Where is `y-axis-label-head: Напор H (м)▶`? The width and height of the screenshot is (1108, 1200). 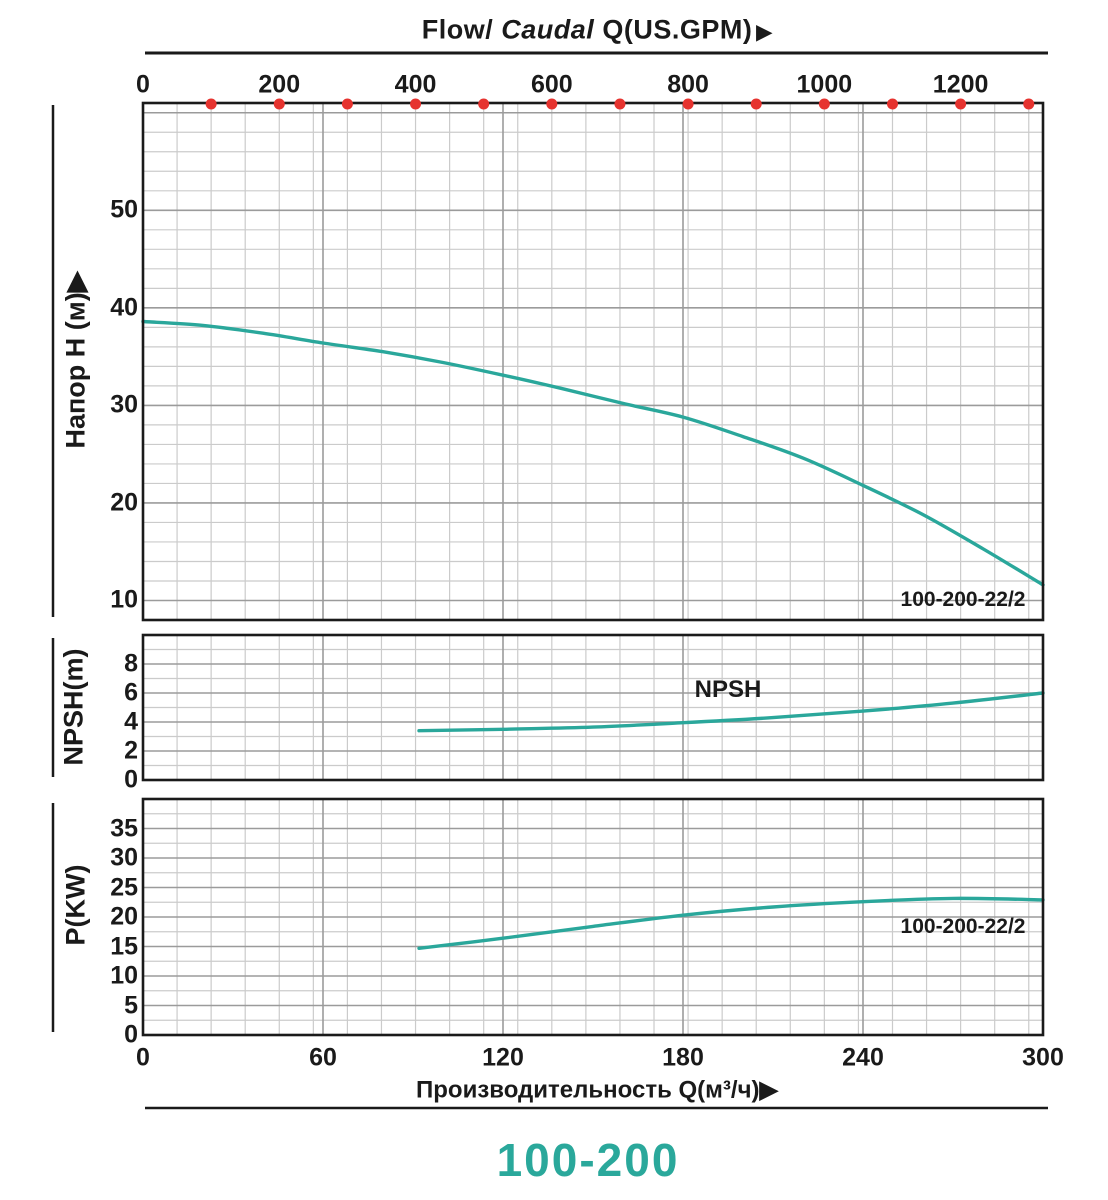
y-axis-label-head: Напор H (м)▶ is located at coordinates (75, 360).